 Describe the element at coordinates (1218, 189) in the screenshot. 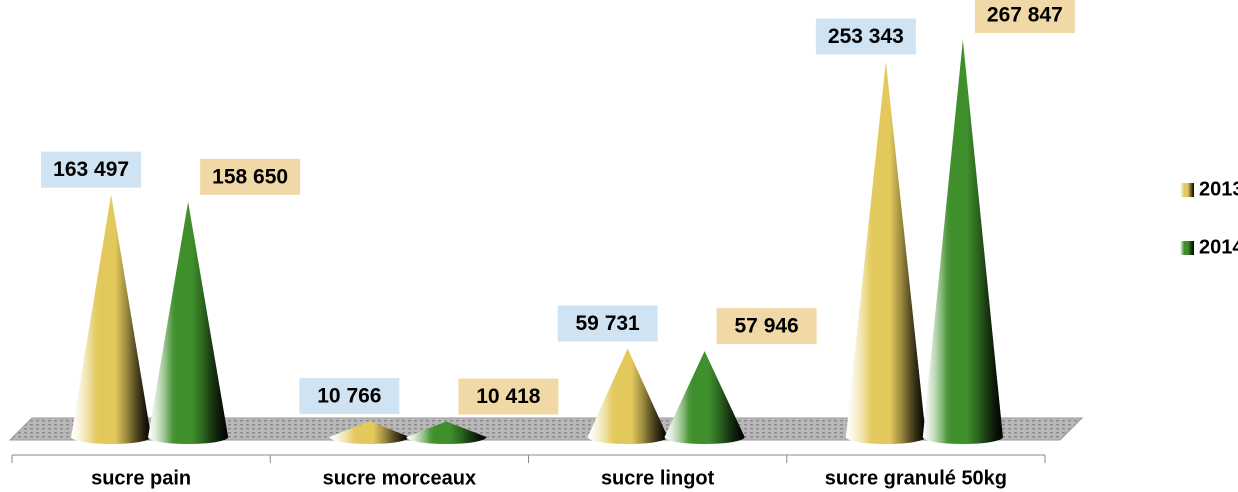

I see `legend-label: 2013` at that location.